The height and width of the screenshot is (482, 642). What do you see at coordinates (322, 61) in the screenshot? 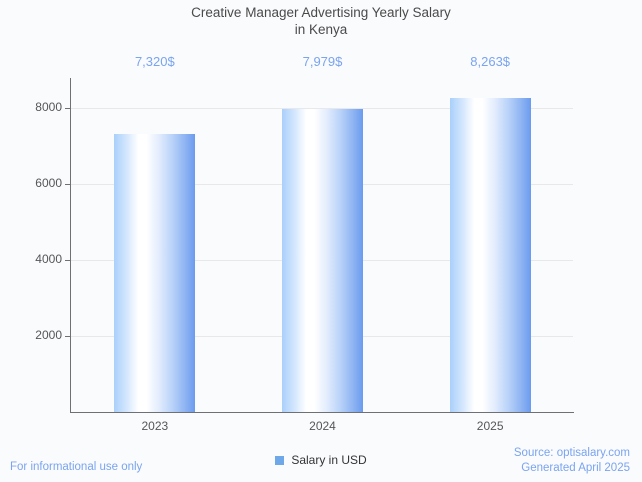
I see `bar-value-label: 7,979$` at bounding box center [322, 61].